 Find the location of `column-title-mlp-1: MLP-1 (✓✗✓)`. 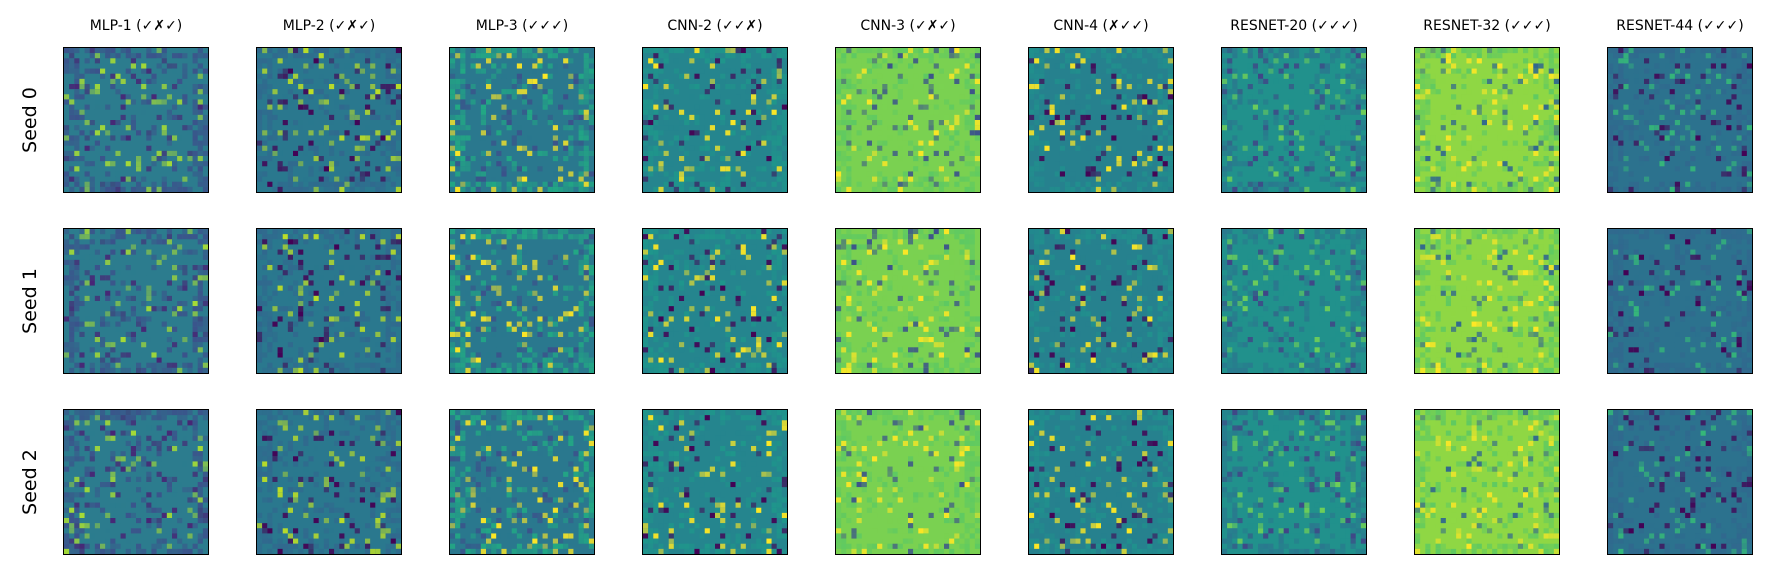

column-title-mlp-1: MLP-1 (✓✗✓) is located at coordinates (136, 26).